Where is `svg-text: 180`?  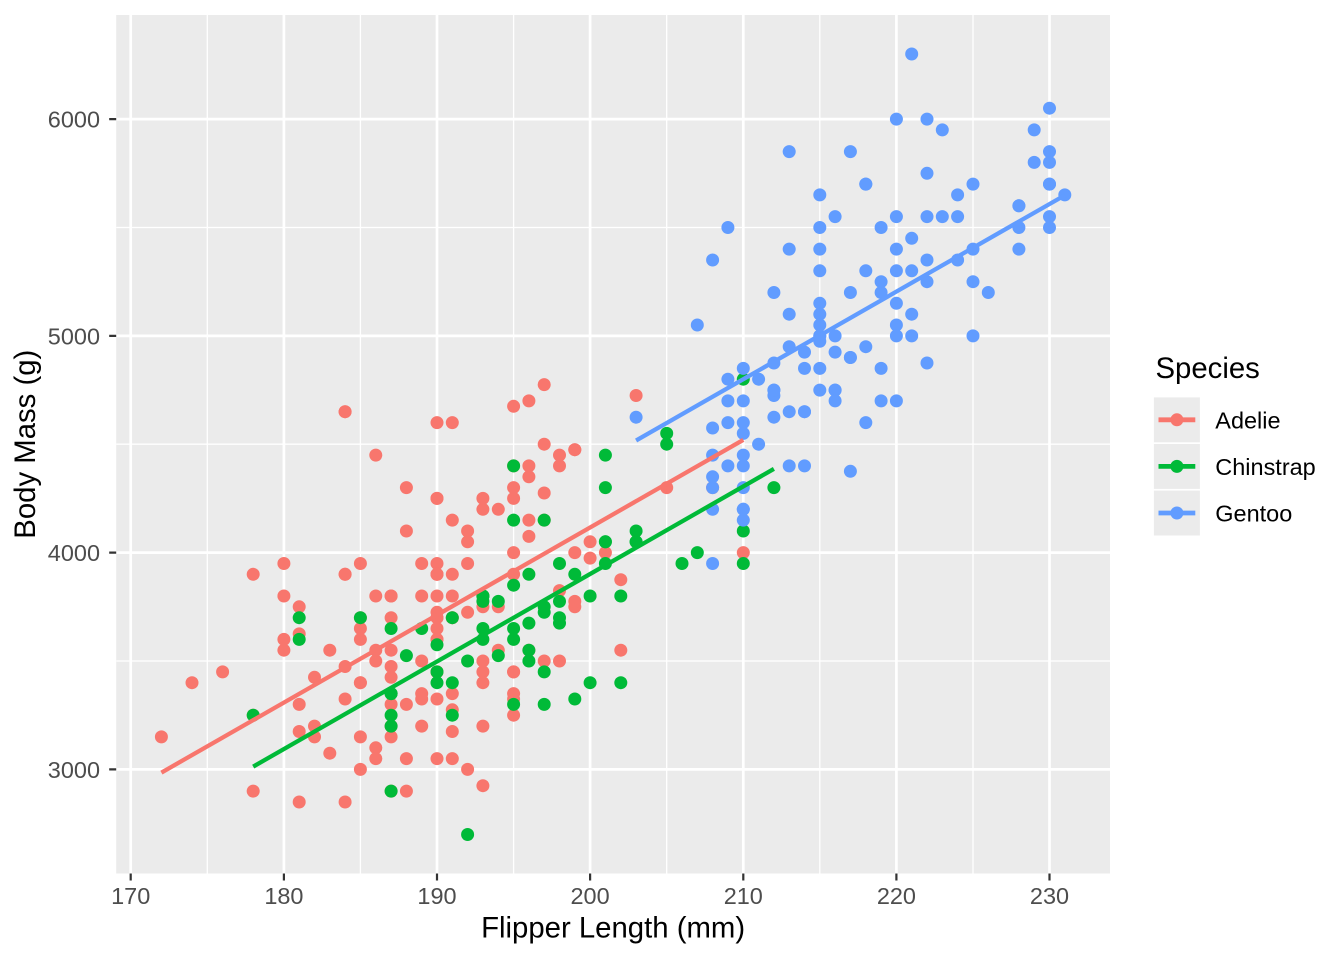
svg-text: 180 is located at coordinates (283, 896).